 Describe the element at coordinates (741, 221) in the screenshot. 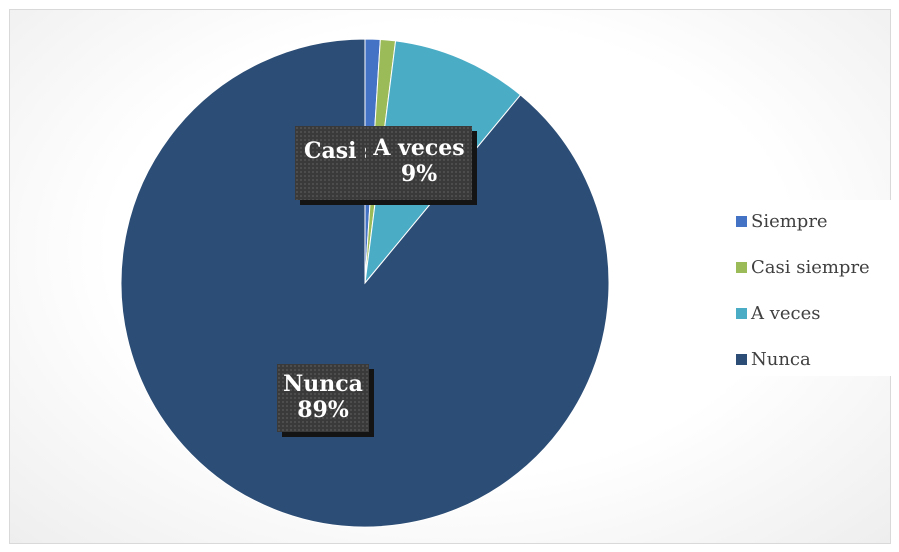

I see `legend-swatch-siempre` at that location.